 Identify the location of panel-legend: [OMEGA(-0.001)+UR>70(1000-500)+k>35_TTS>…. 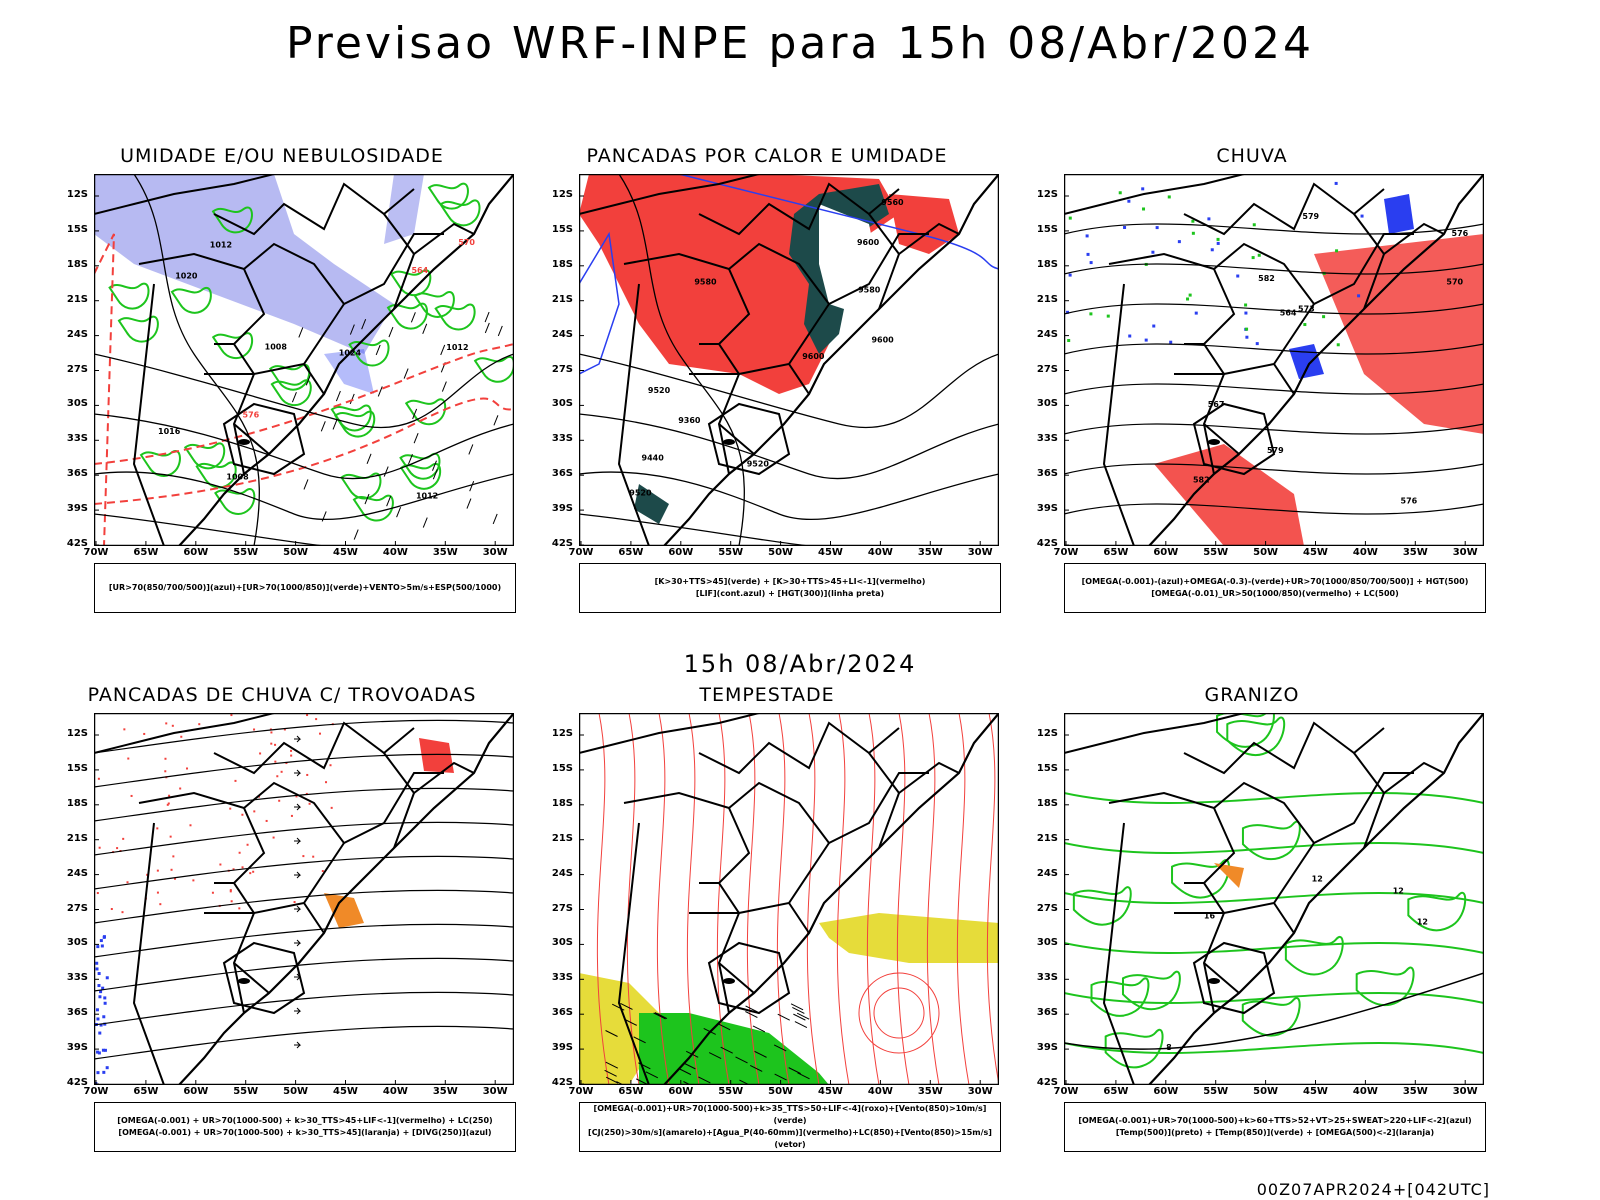
(790, 1127).